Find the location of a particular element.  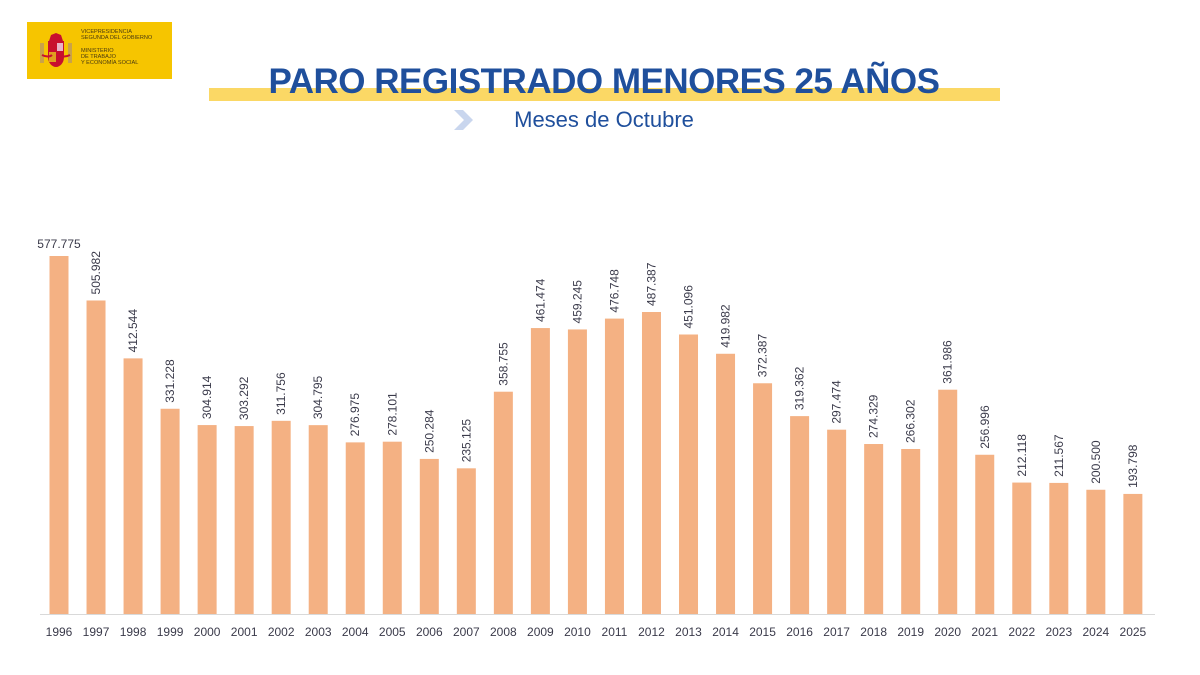

logo-line: VICEPRESIDENCIA is located at coordinates (106, 32).